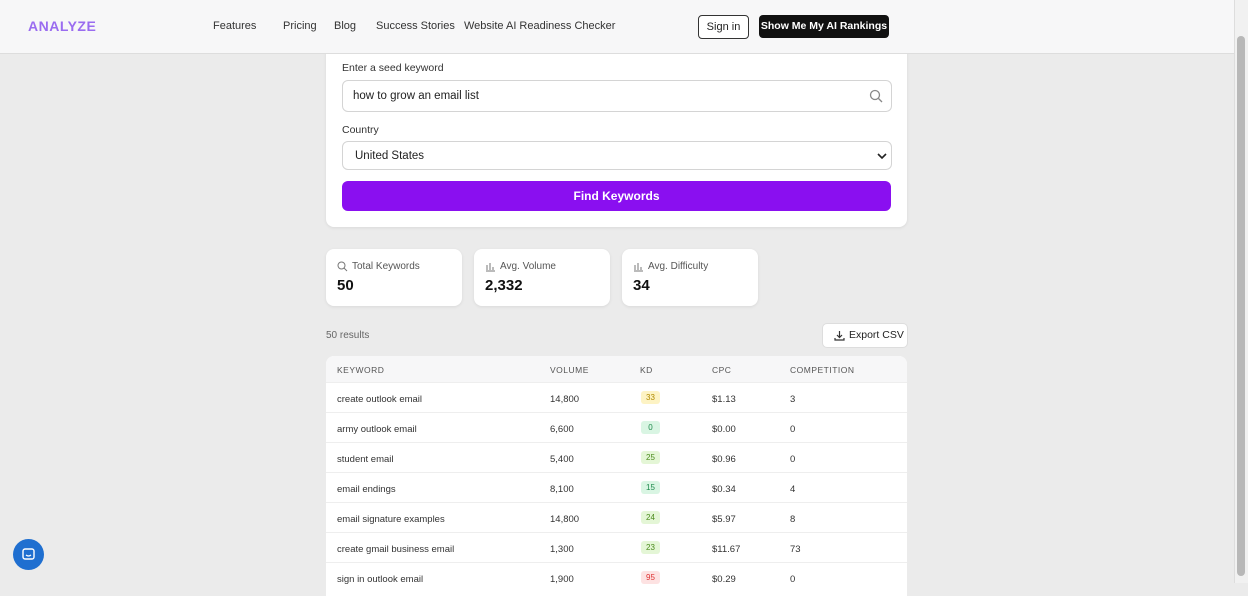  I want to click on table-cell: 4, so click(793, 489).